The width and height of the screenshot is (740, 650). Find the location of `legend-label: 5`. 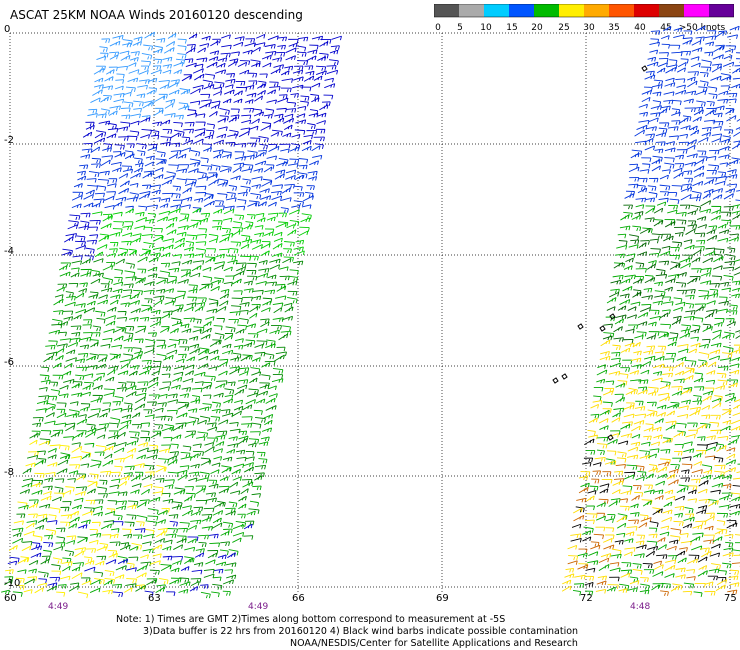

legend-label: 5 is located at coordinates (460, 28).